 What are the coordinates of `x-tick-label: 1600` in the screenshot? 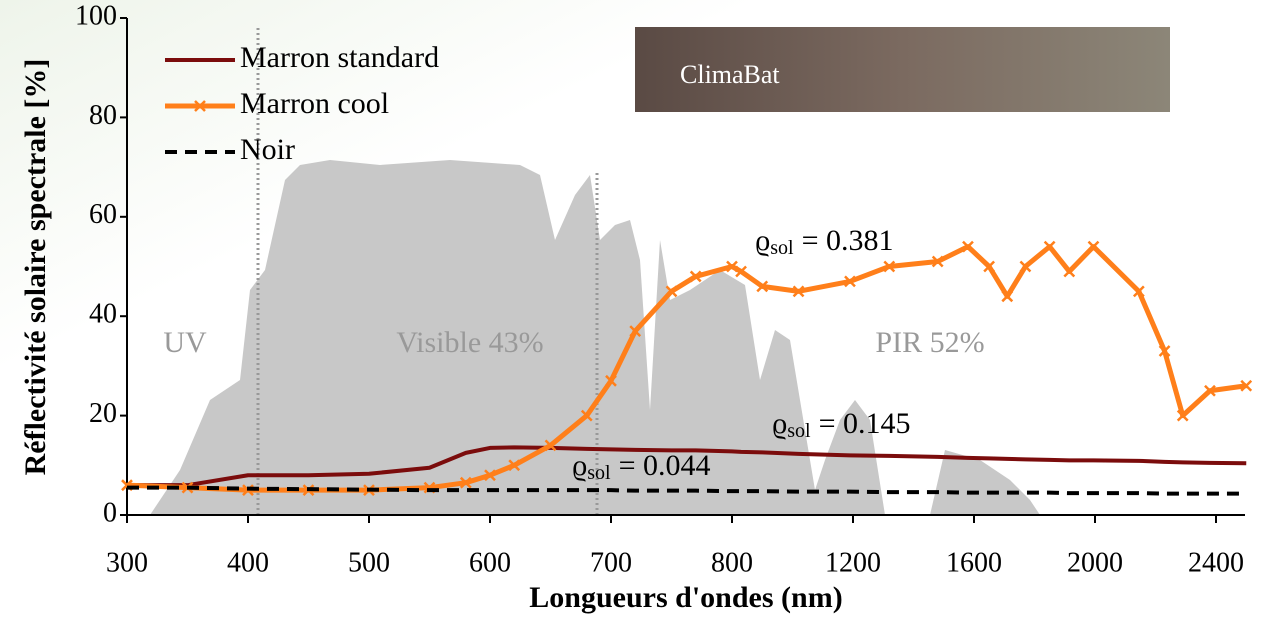 It's located at (974, 562).